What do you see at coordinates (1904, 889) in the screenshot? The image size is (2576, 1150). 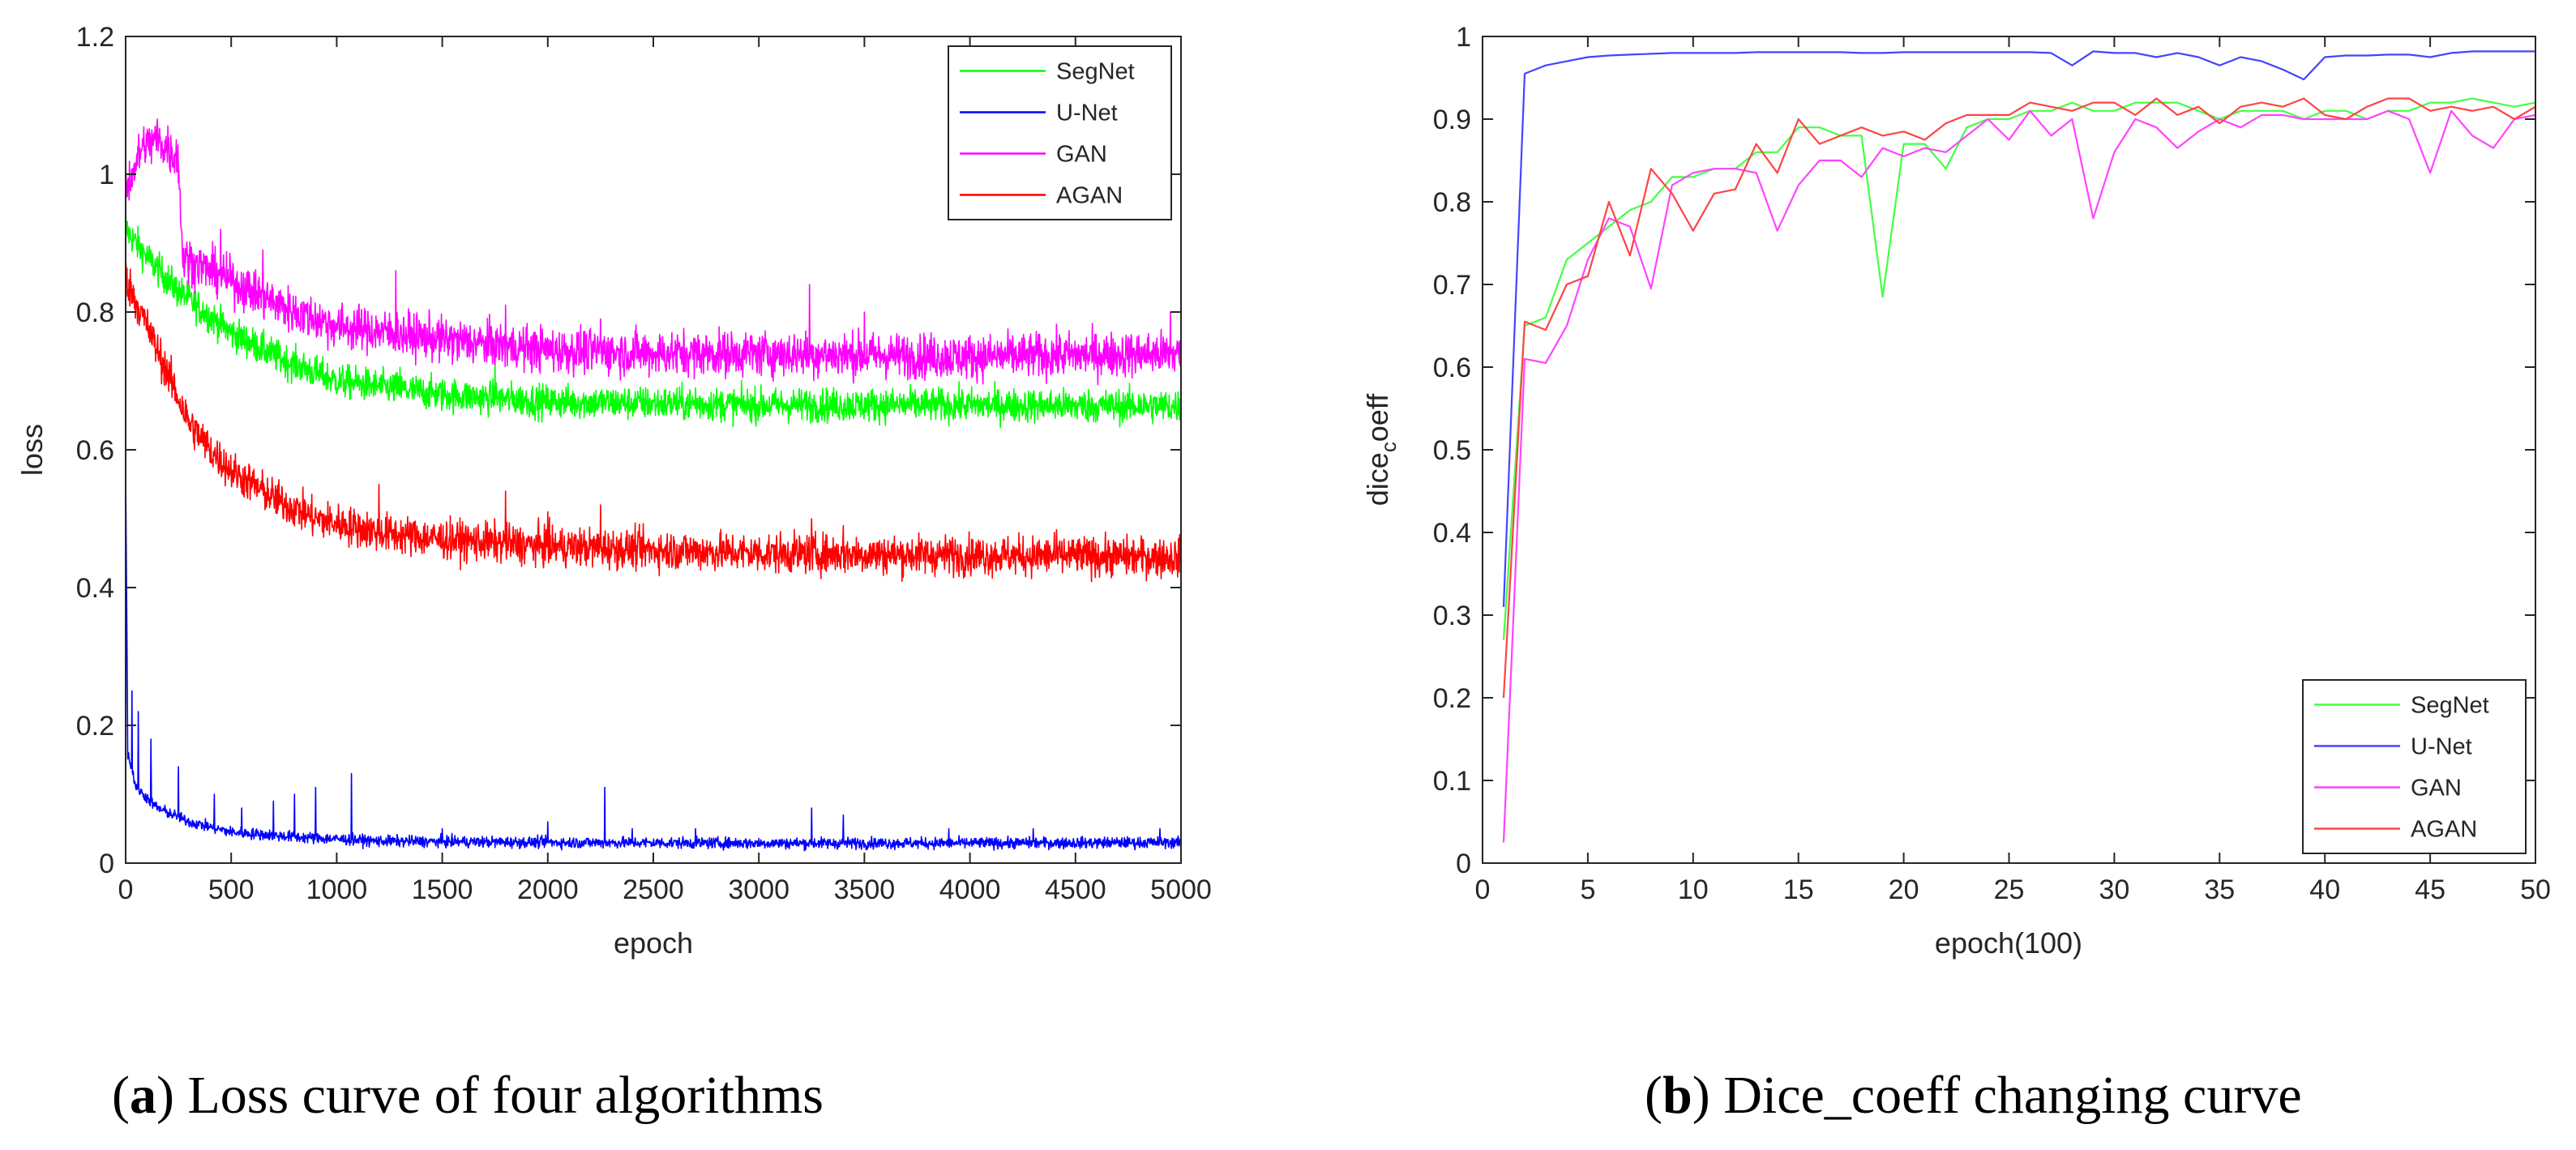 I see `dice-x-tick-label: 20` at bounding box center [1904, 889].